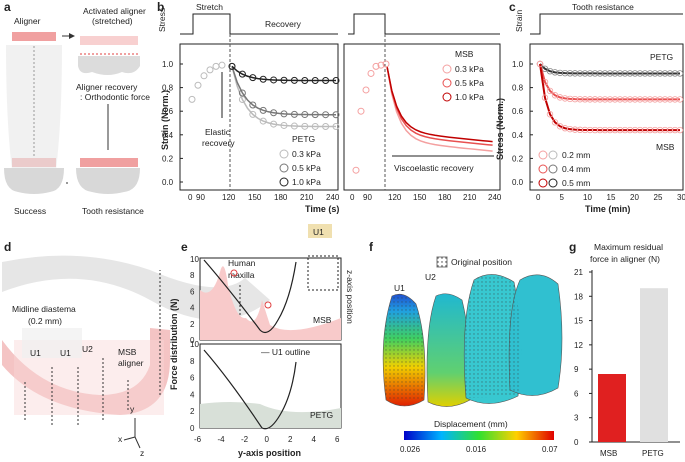 This screenshot has width=685, height=462. What do you see at coordinates (564, 169) in the screenshot?
I see `legend-c: 0.2 mm 0.4 mm 0.5 mm` at bounding box center [564, 169].